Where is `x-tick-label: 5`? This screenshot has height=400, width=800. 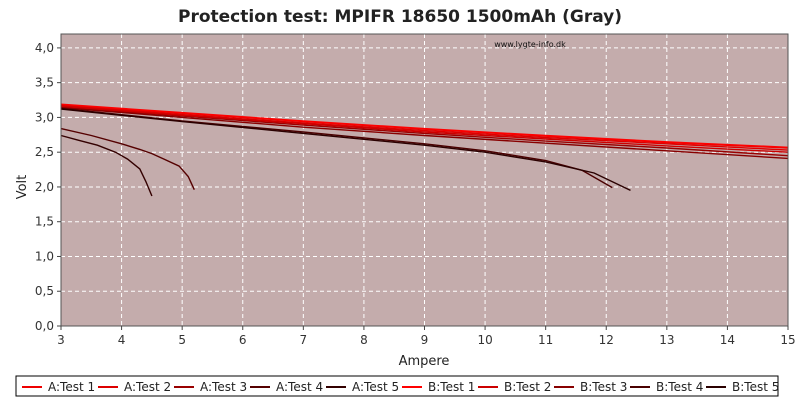
x-tick-label: 5 is located at coordinates (182, 340).